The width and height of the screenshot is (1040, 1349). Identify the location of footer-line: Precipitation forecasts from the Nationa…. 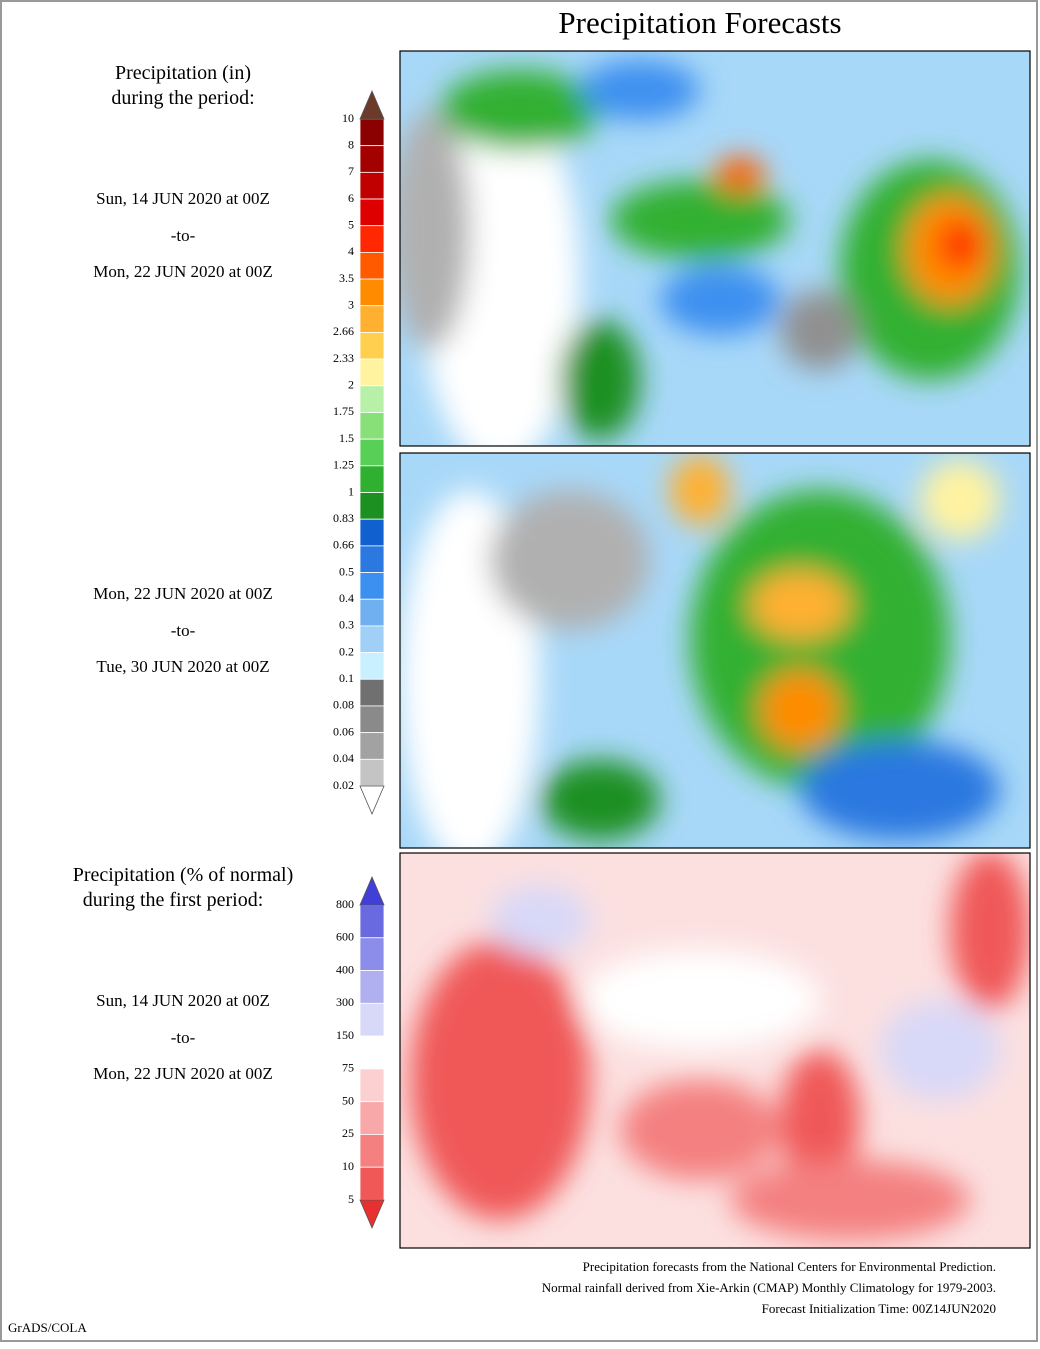
(789, 1266).